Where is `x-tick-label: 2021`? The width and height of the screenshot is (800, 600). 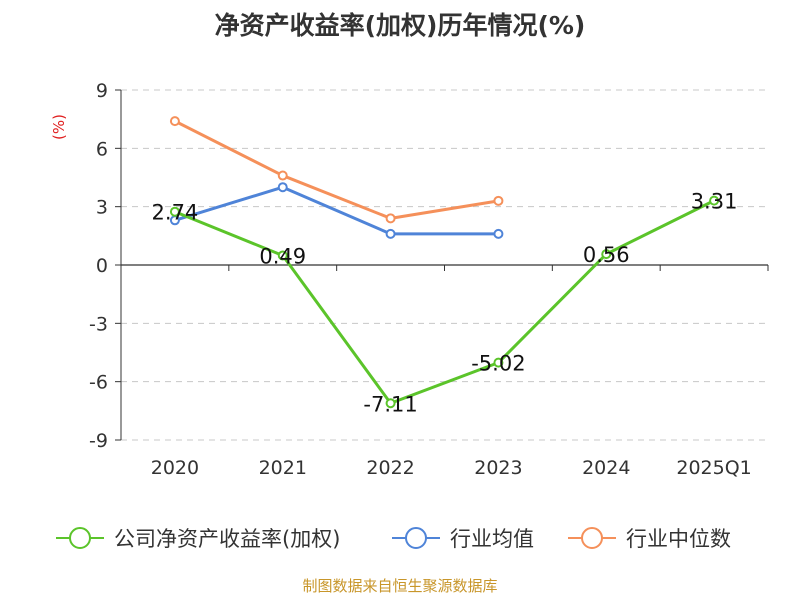
x-tick-label: 2021 is located at coordinates (283, 468).